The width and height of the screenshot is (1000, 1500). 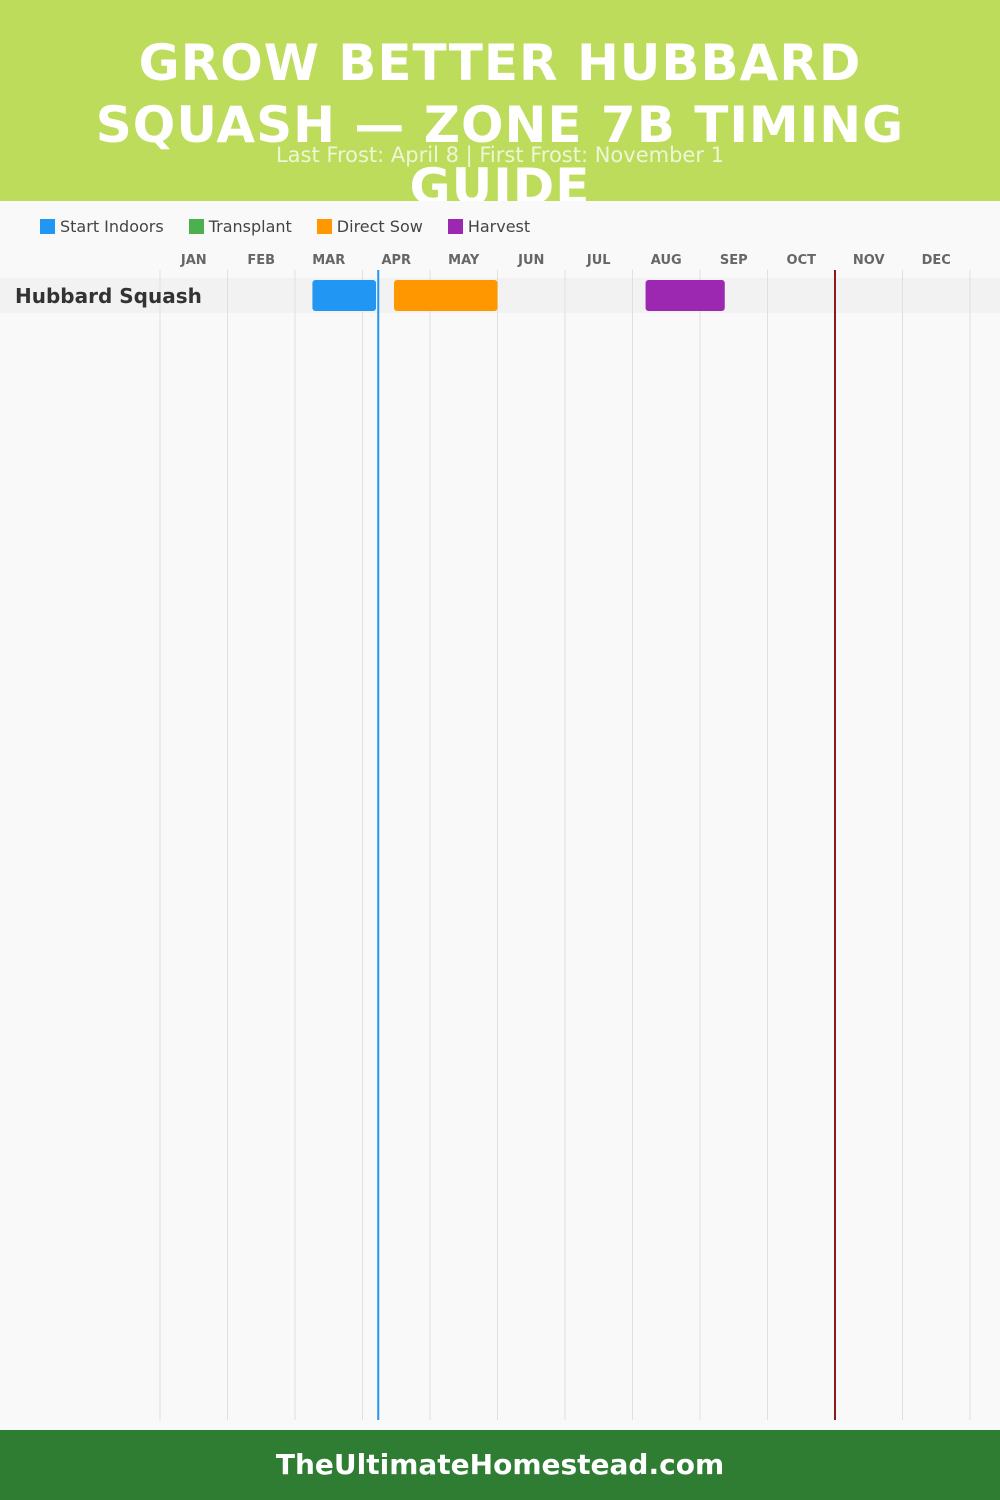 What do you see at coordinates (379, 226) in the screenshot?
I see `legend-label: Direct Sow` at bounding box center [379, 226].